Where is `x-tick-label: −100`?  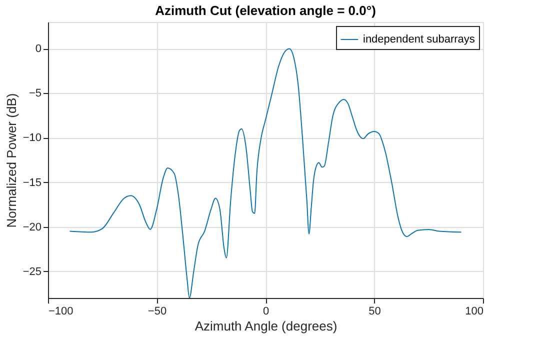
x-tick-label: −100 is located at coordinates (61, 312).